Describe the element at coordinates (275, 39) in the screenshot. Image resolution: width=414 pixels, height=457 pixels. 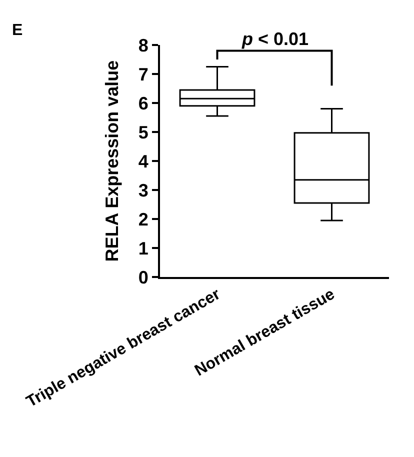
I see `annotation: p < 0.01` at that location.